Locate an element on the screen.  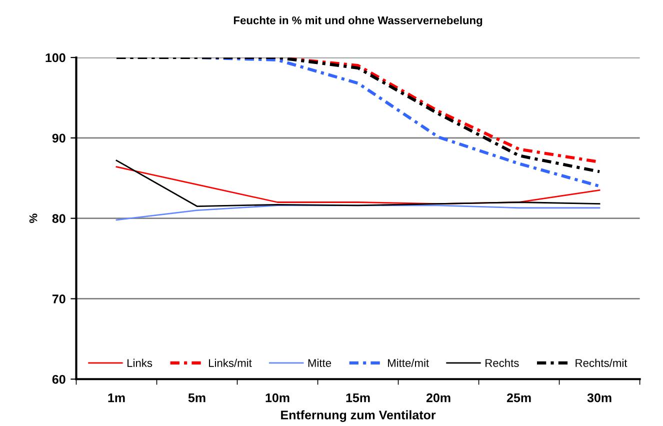
legend-label: Links is located at coordinates (139, 362).